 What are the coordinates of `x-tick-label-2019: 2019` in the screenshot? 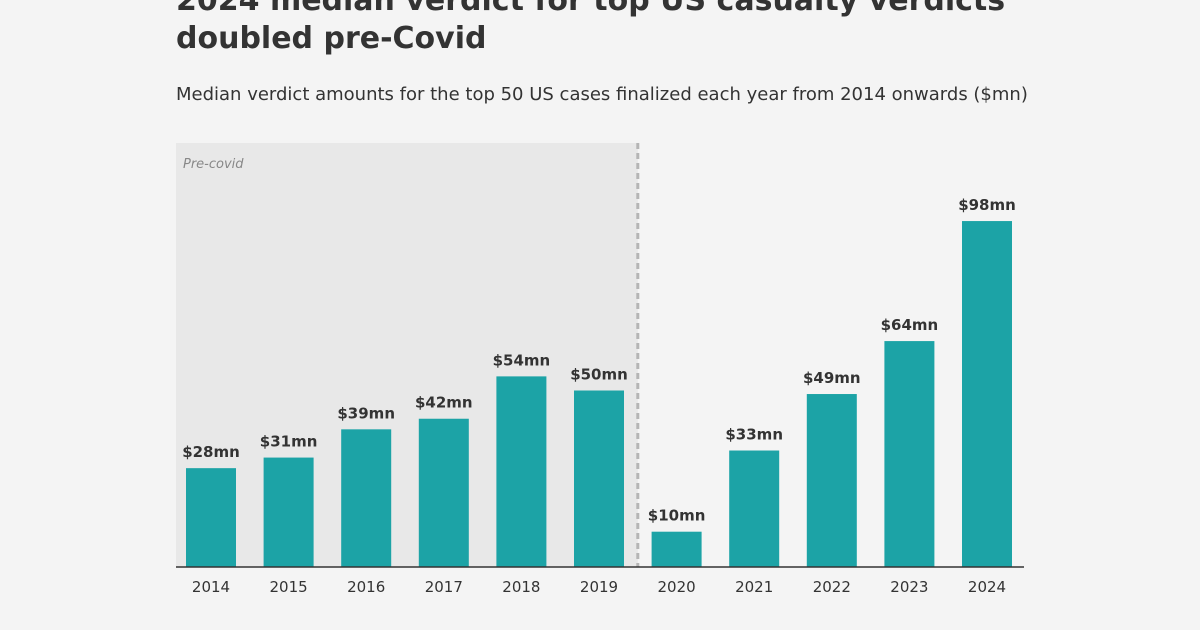 It's located at (599, 587).